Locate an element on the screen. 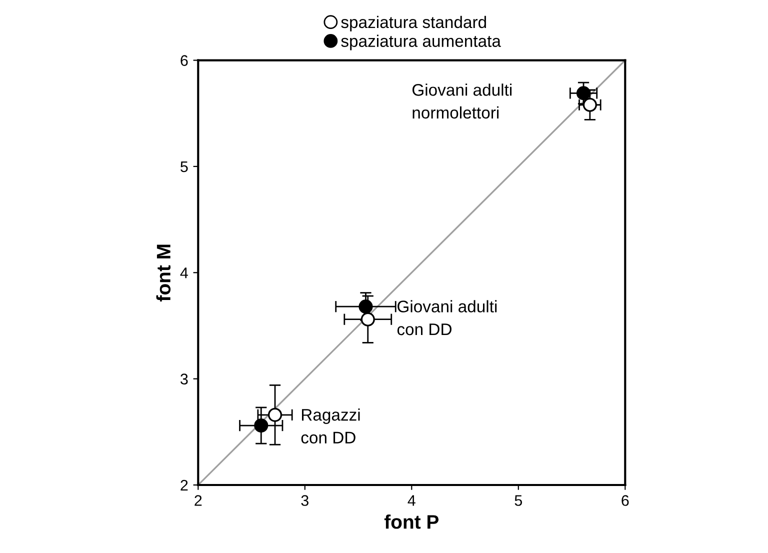  y-tick-label: 3 is located at coordinates (184, 379).